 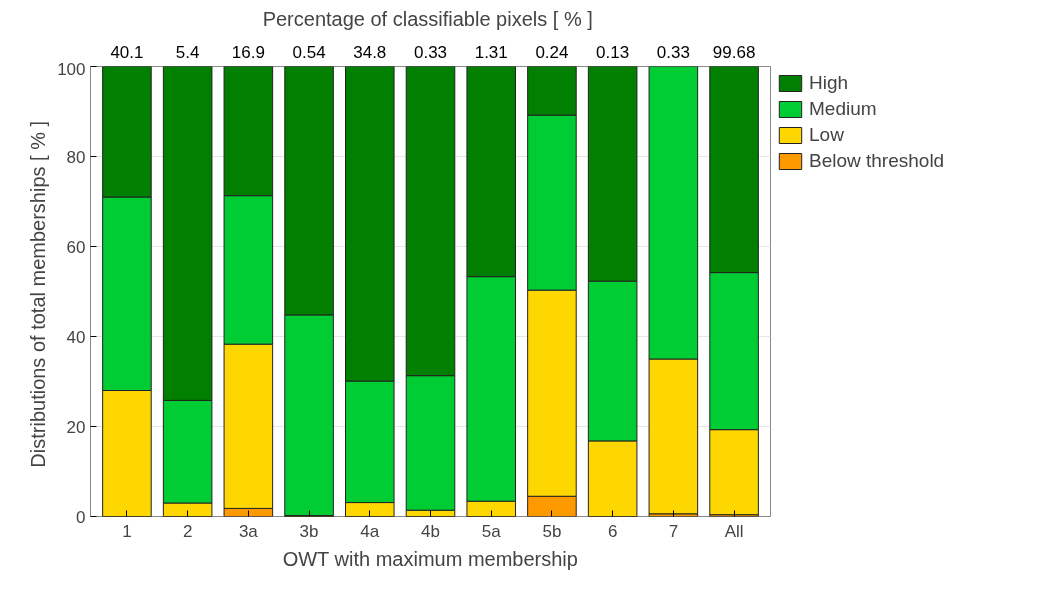 I want to click on x-tick-label: 5a, so click(x=491, y=531).